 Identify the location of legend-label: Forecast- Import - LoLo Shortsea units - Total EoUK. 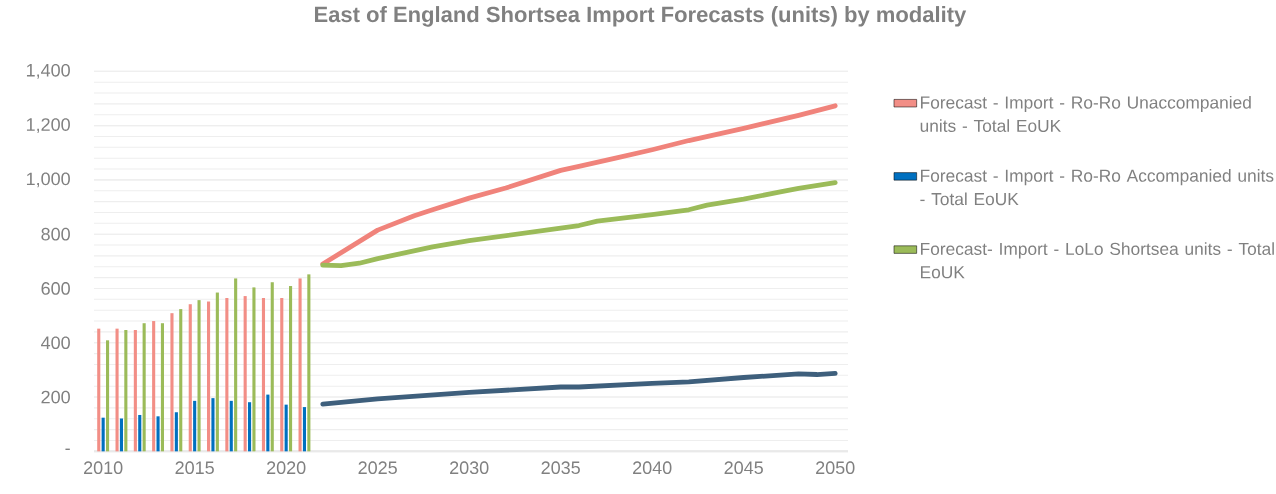
(1097, 260).